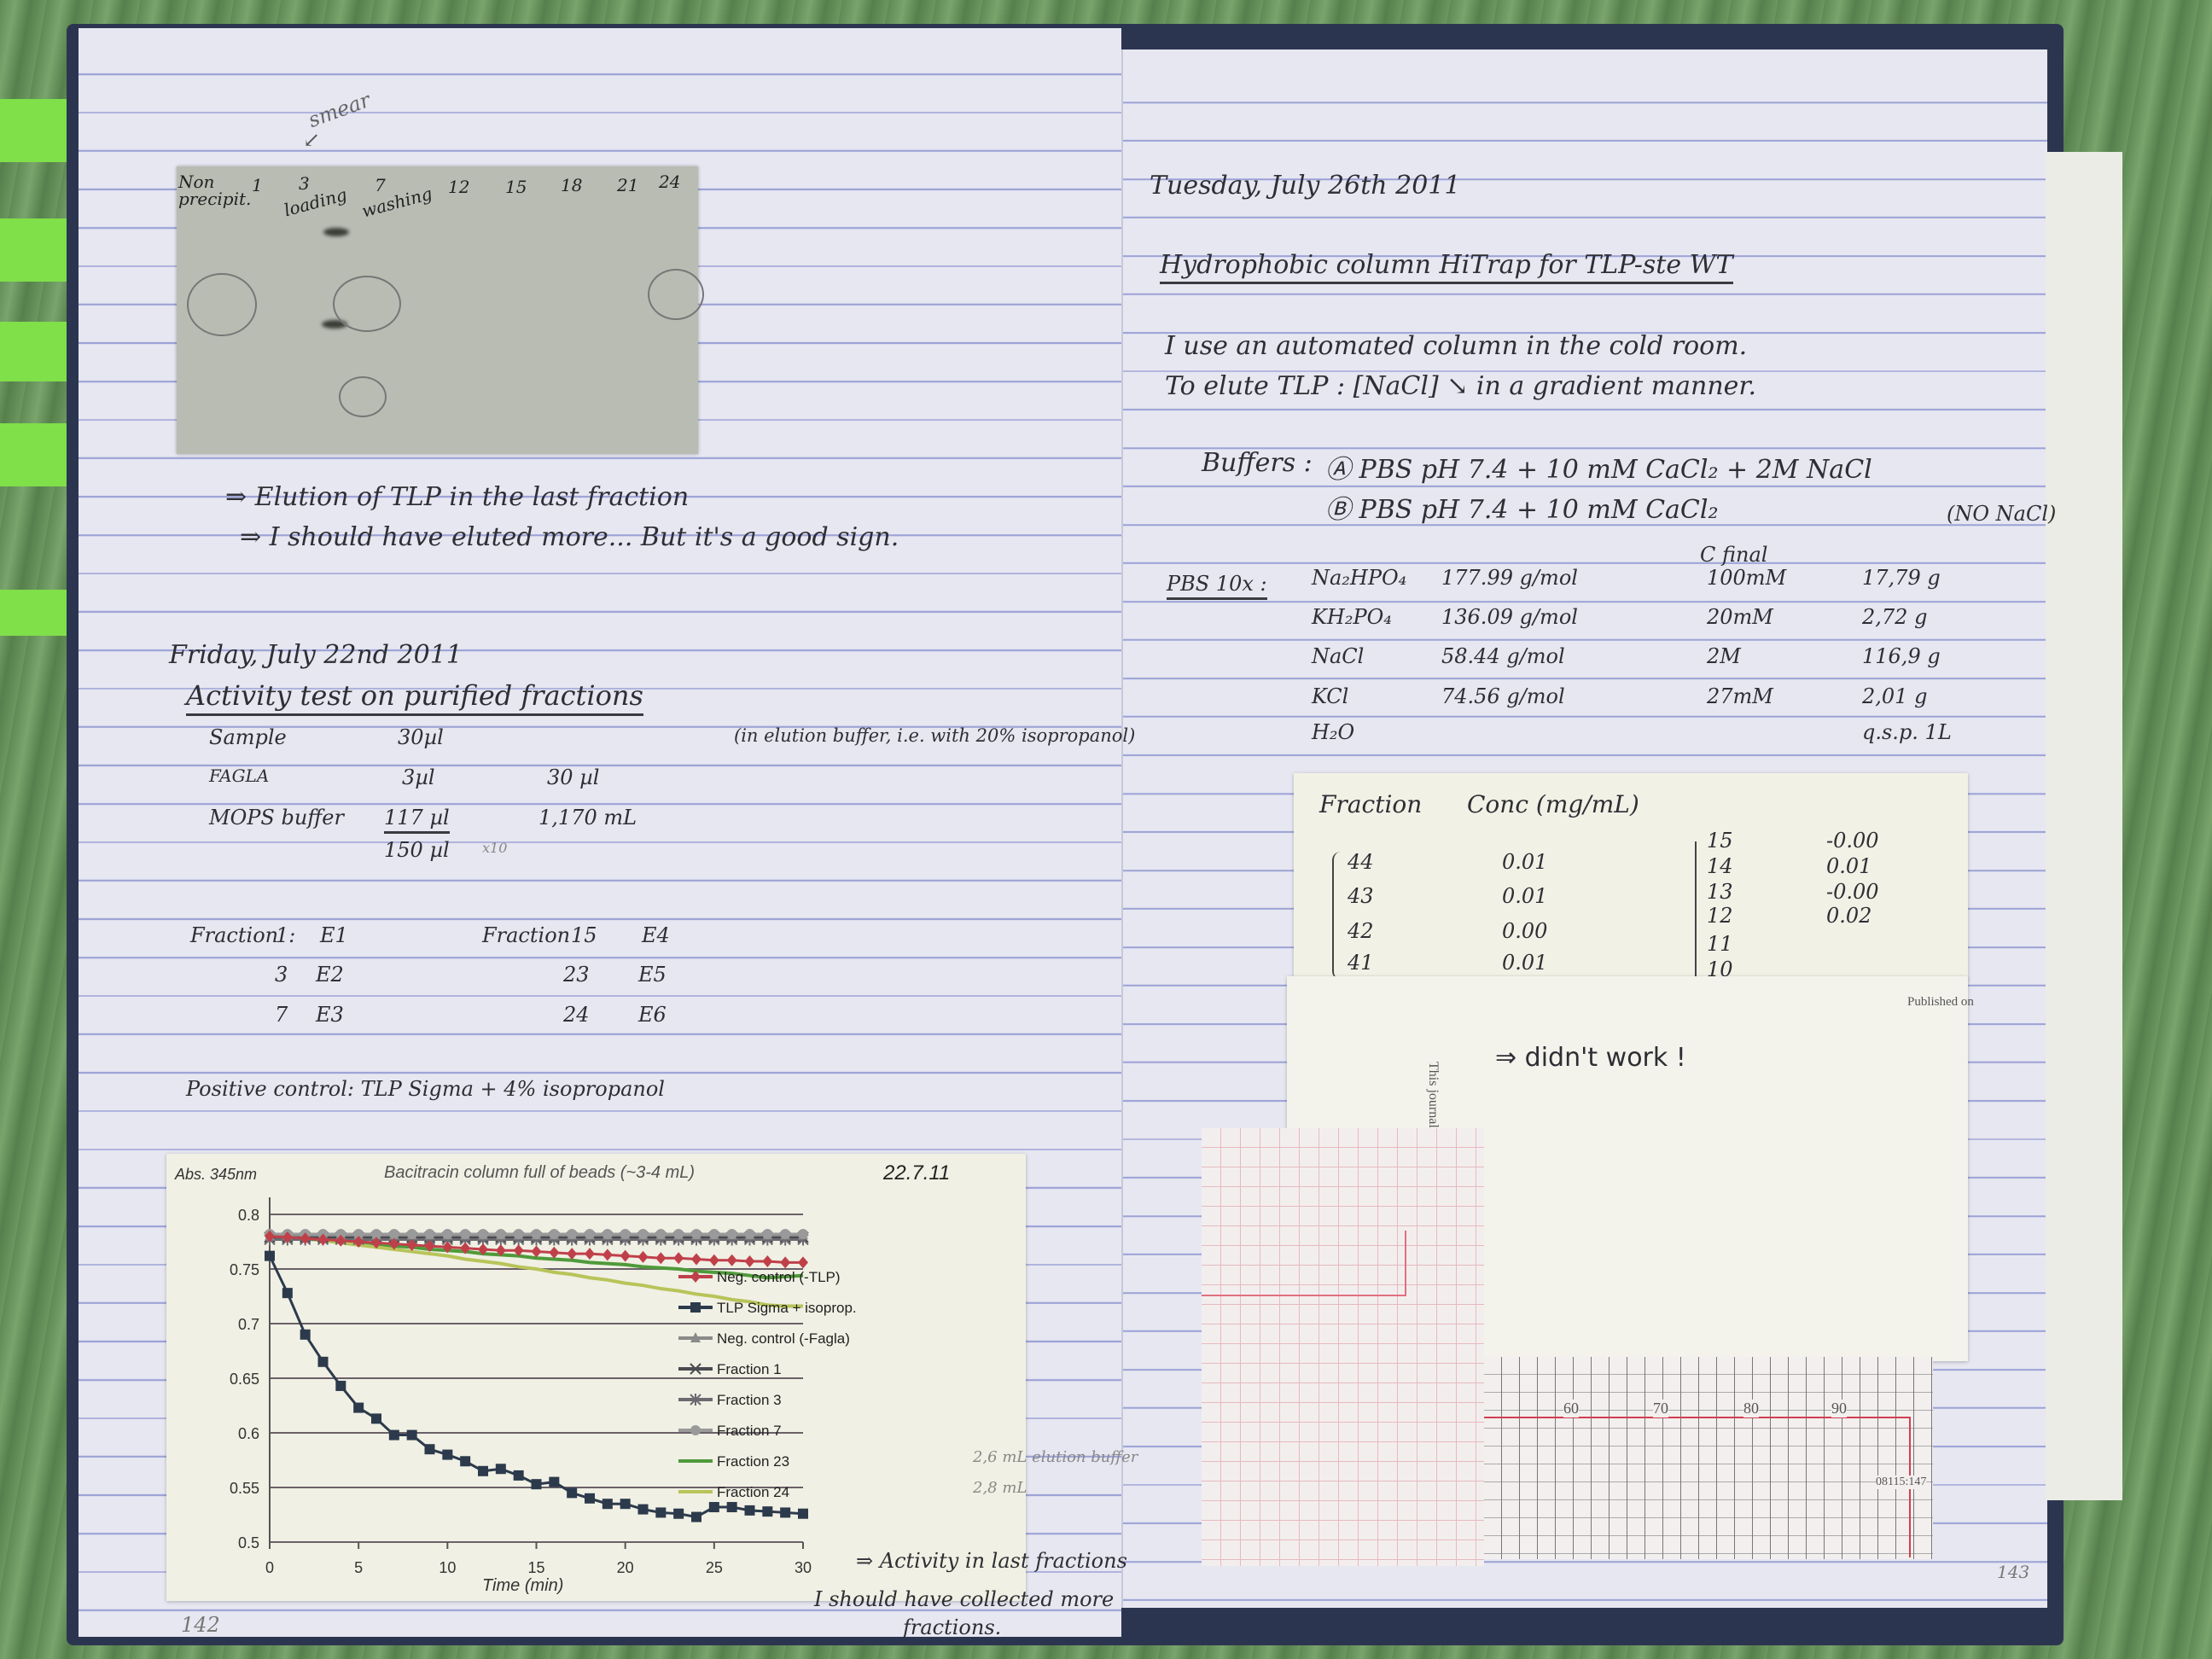  What do you see at coordinates (316, 655) in the screenshot?
I see `entry-date: Friday, July 22nd 2011` at bounding box center [316, 655].